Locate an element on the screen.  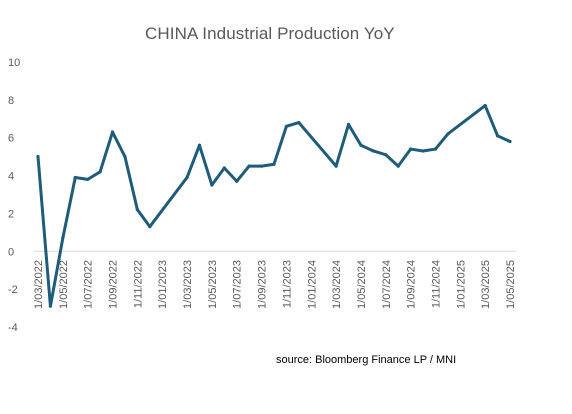
x-tick-label: 1/07/2022 is located at coordinates (89, 284).